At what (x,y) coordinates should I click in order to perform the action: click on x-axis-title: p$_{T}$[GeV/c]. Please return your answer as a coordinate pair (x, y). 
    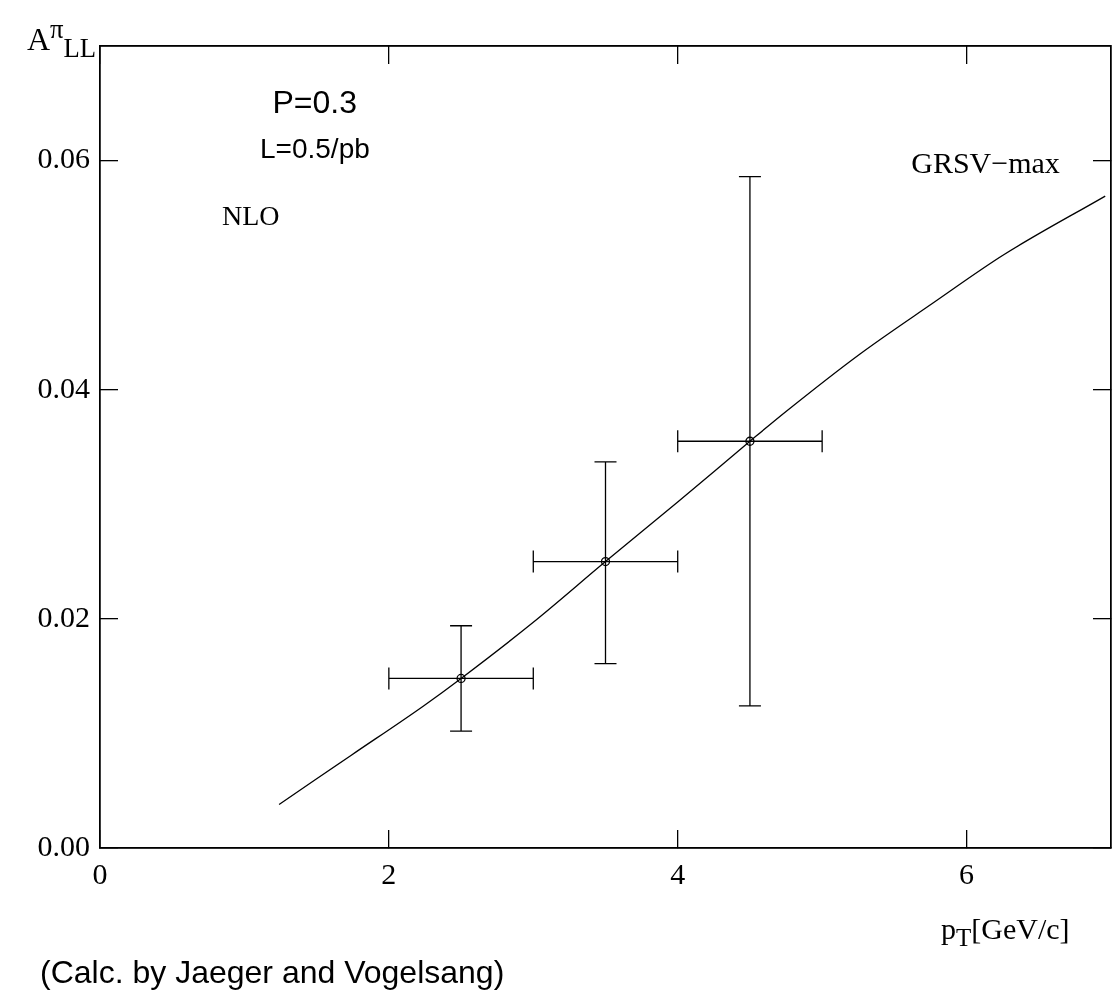
    Looking at the image, I should click on (1005, 932).